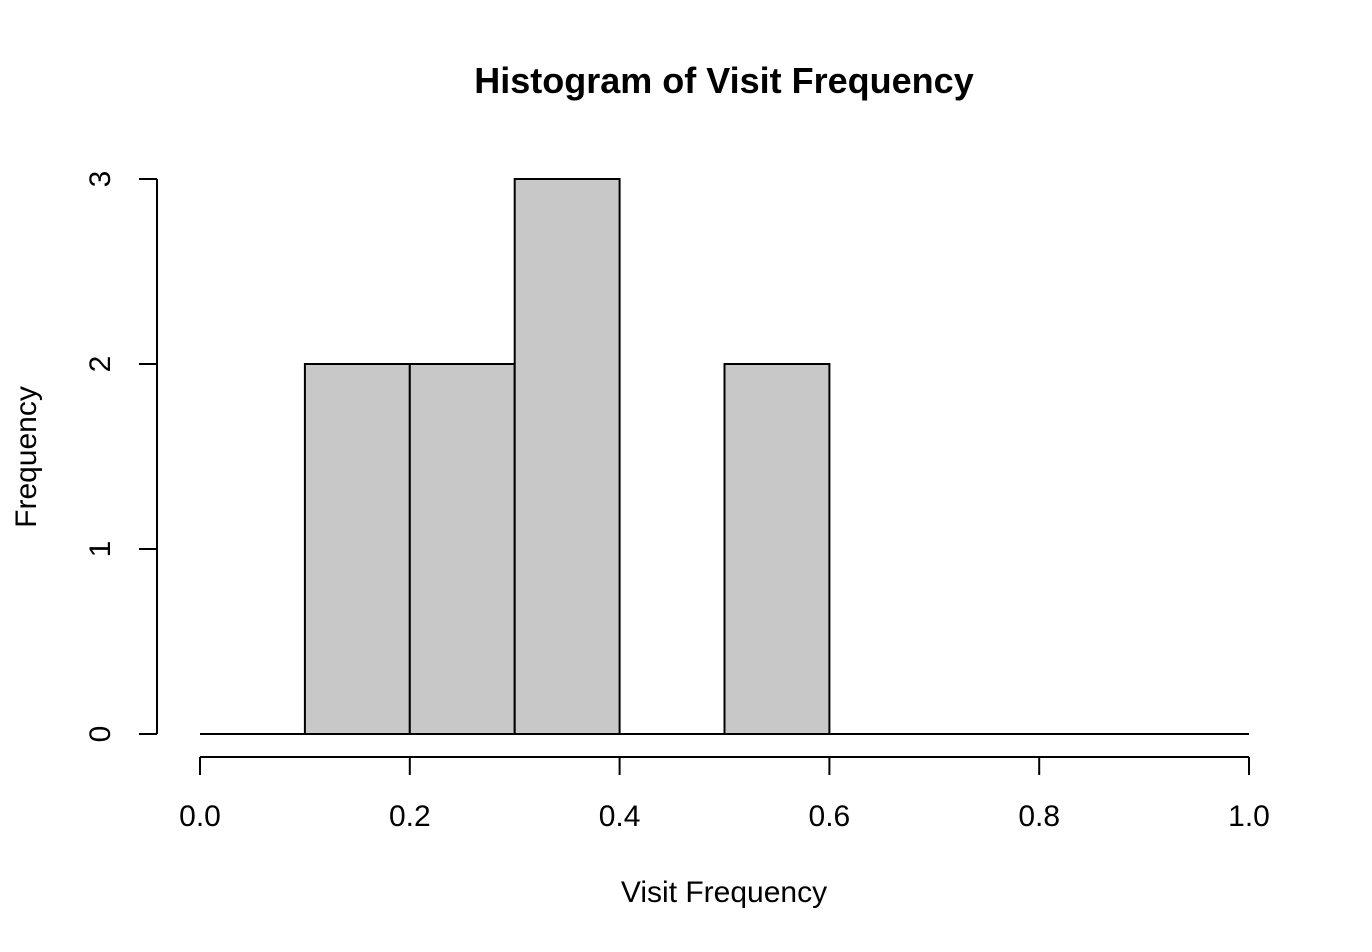 This screenshot has height=952, width=1372. I want to click on x-tick-label: 0.8, so click(1039, 816).